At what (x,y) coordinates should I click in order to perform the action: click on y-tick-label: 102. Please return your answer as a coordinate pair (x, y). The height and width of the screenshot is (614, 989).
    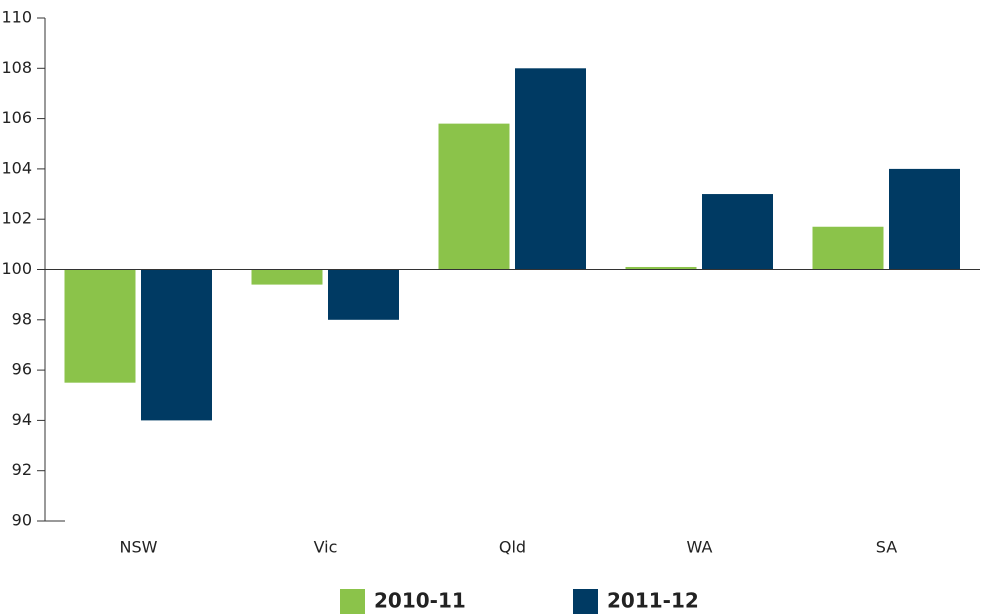
    Looking at the image, I should click on (16, 218).